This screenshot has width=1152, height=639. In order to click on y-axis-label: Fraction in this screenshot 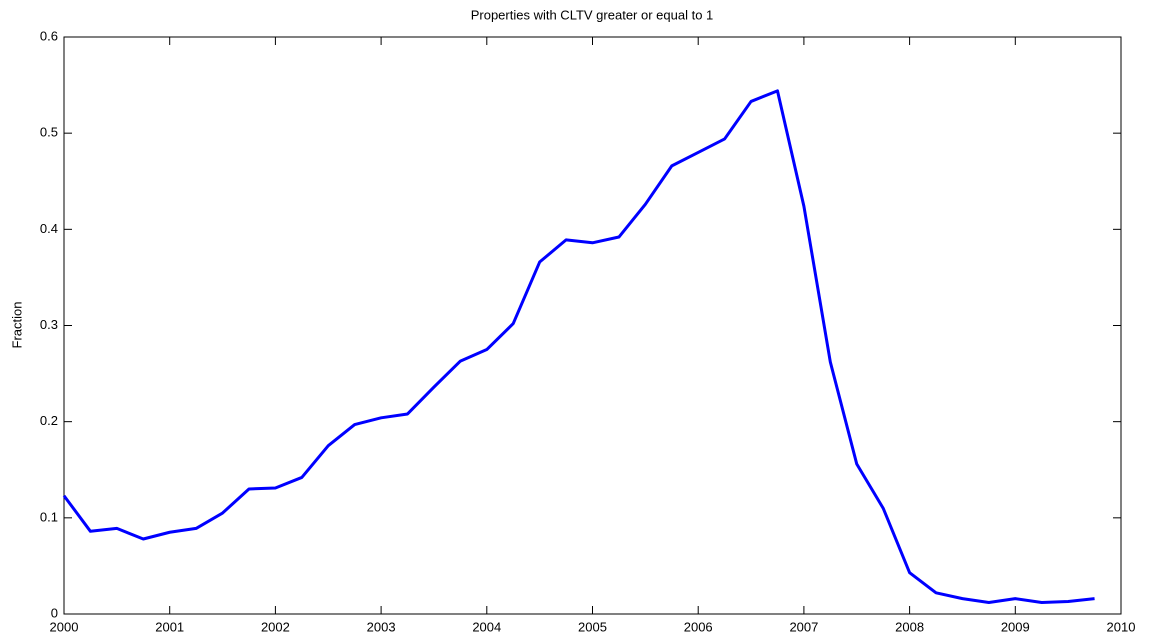, I will do `click(16, 325)`.